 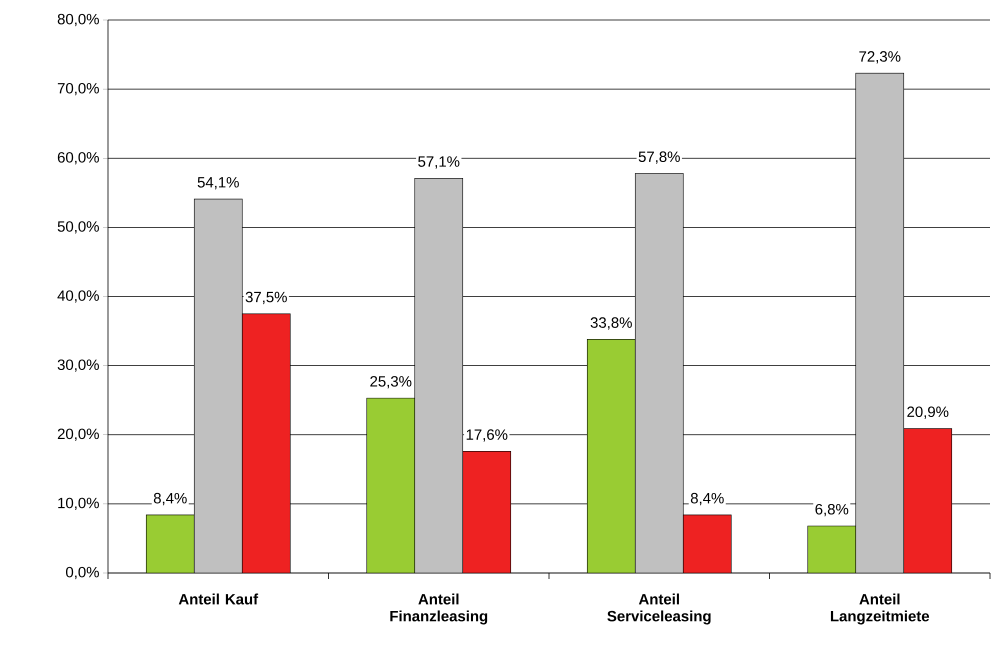 What do you see at coordinates (218, 183) in the screenshot?
I see `data-label: 54,1%` at bounding box center [218, 183].